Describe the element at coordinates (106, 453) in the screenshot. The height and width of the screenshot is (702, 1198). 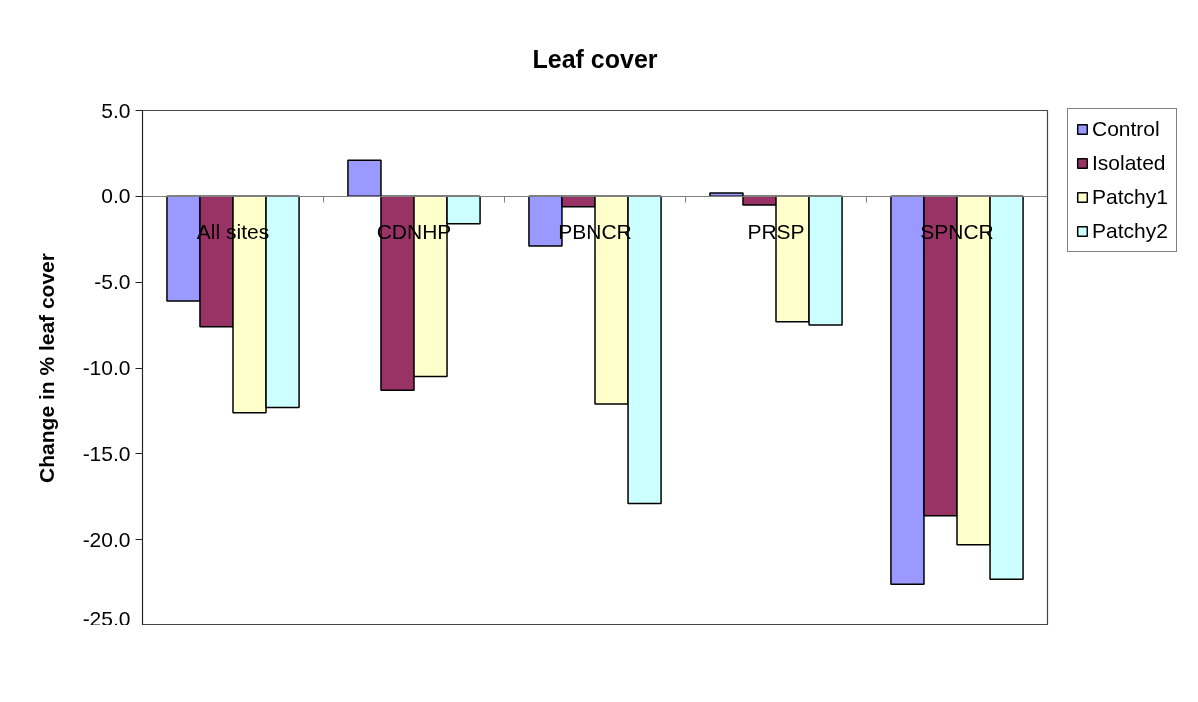
I see `y-tick-label: -15.0` at that location.